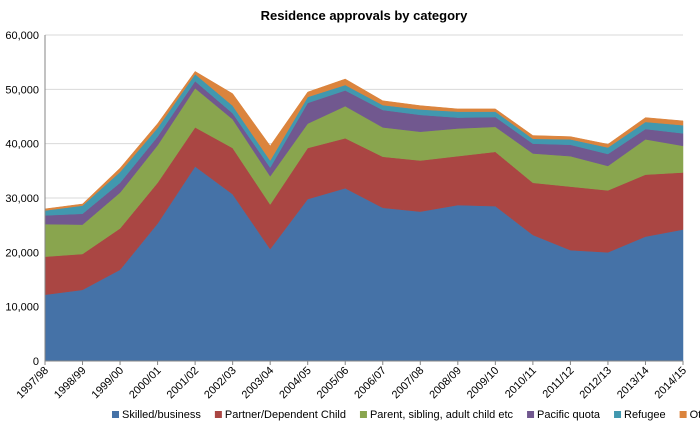 The width and height of the screenshot is (700, 438). Describe the element at coordinates (671, 383) in the screenshot. I see `x-tick-label: 2014/15` at that location.